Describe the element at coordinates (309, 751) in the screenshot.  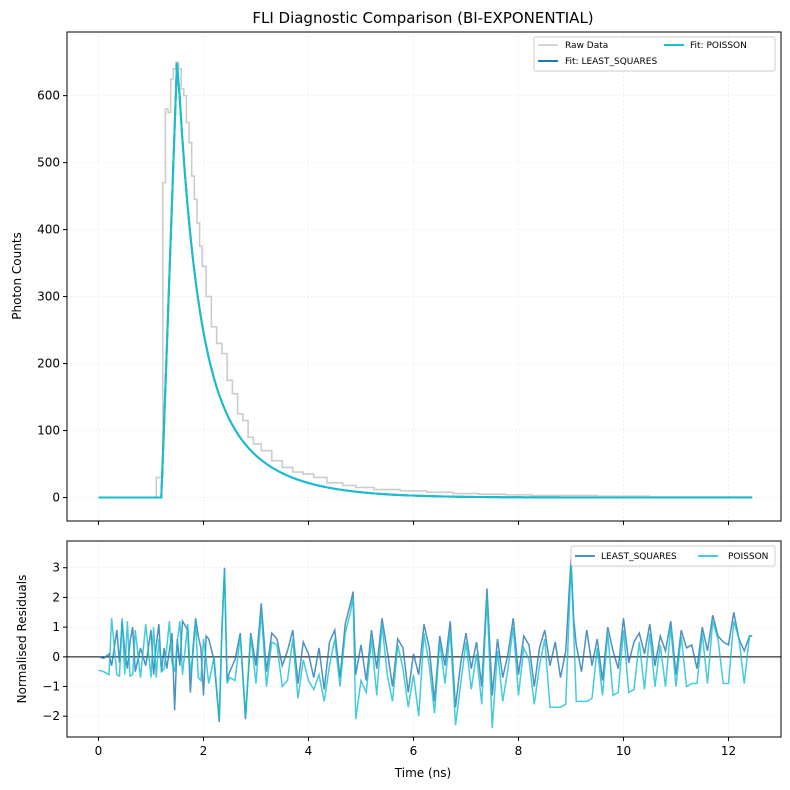
I see `x-tick-label: 4` at that location.